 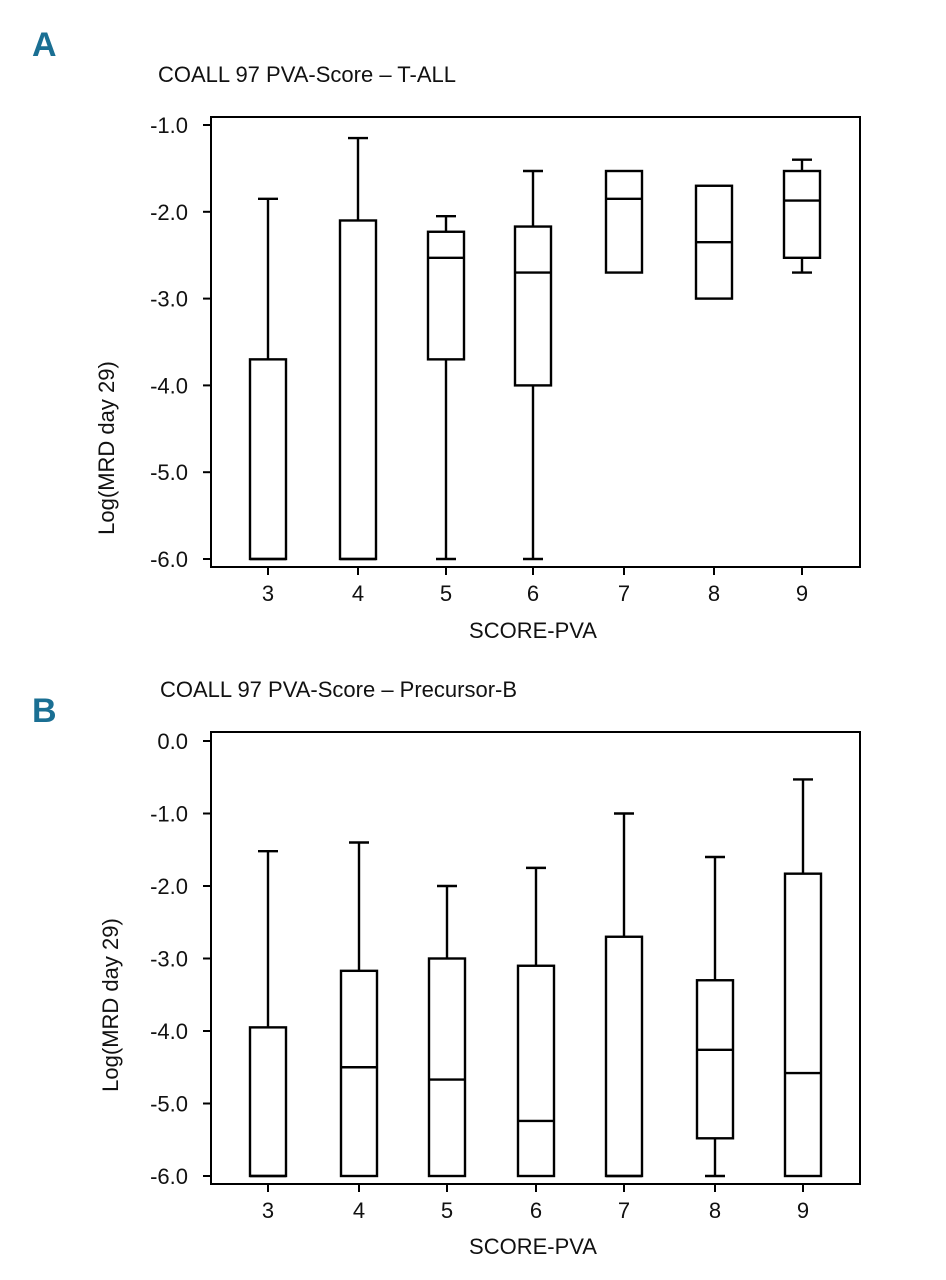 I want to click on x-axis-label-a: SCORE-PVA, so click(x=533, y=630).